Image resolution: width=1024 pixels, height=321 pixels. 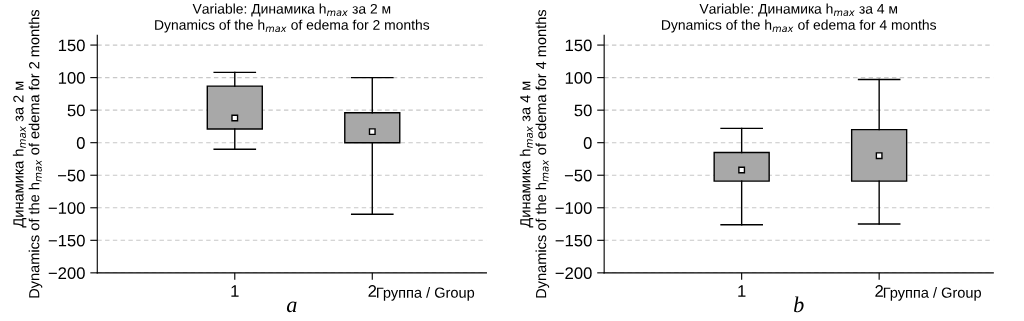 I want to click on text: Динамика h$_{max}$ за 2 м Dynamics of the h$_{max}$ of edema for 2 months, so click(x=27, y=153).